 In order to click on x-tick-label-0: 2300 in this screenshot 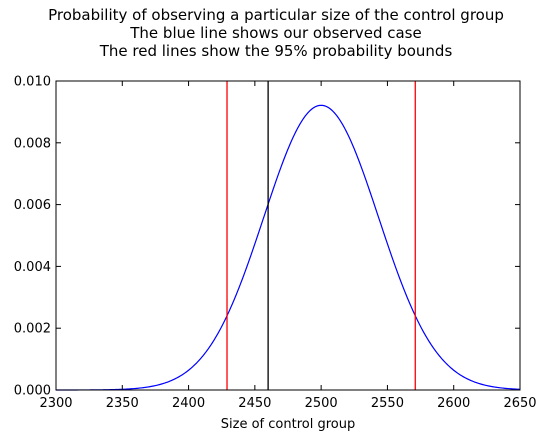, I will do `click(55, 403)`.